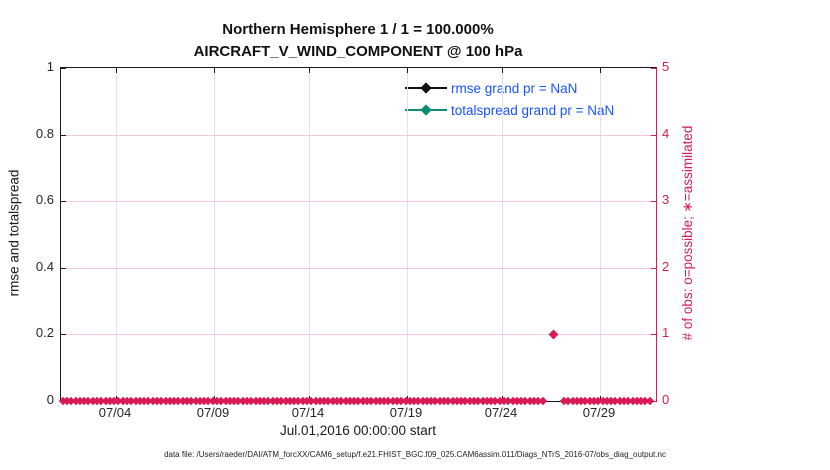 This screenshot has width=830, height=470. Describe the element at coordinates (358, 51) in the screenshot. I see `chart-title-line2: AIRCRAFT_V_WIND_COMPONENT @ 100 hPa` at that location.